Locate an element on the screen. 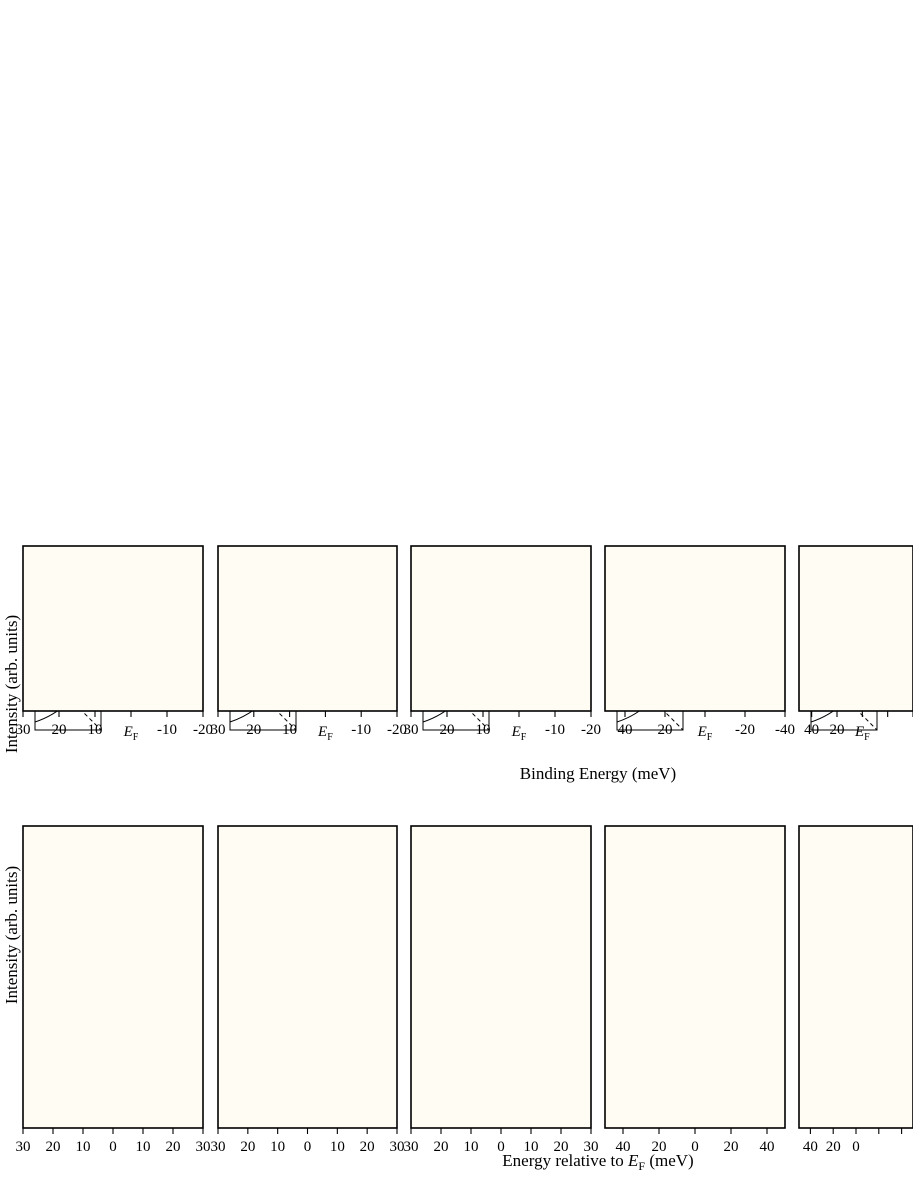 Image resolution: width=913 pixels, height=1182 pixels. bottom-xlabel-suffix: (meV) is located at coordinates (669, 1160).